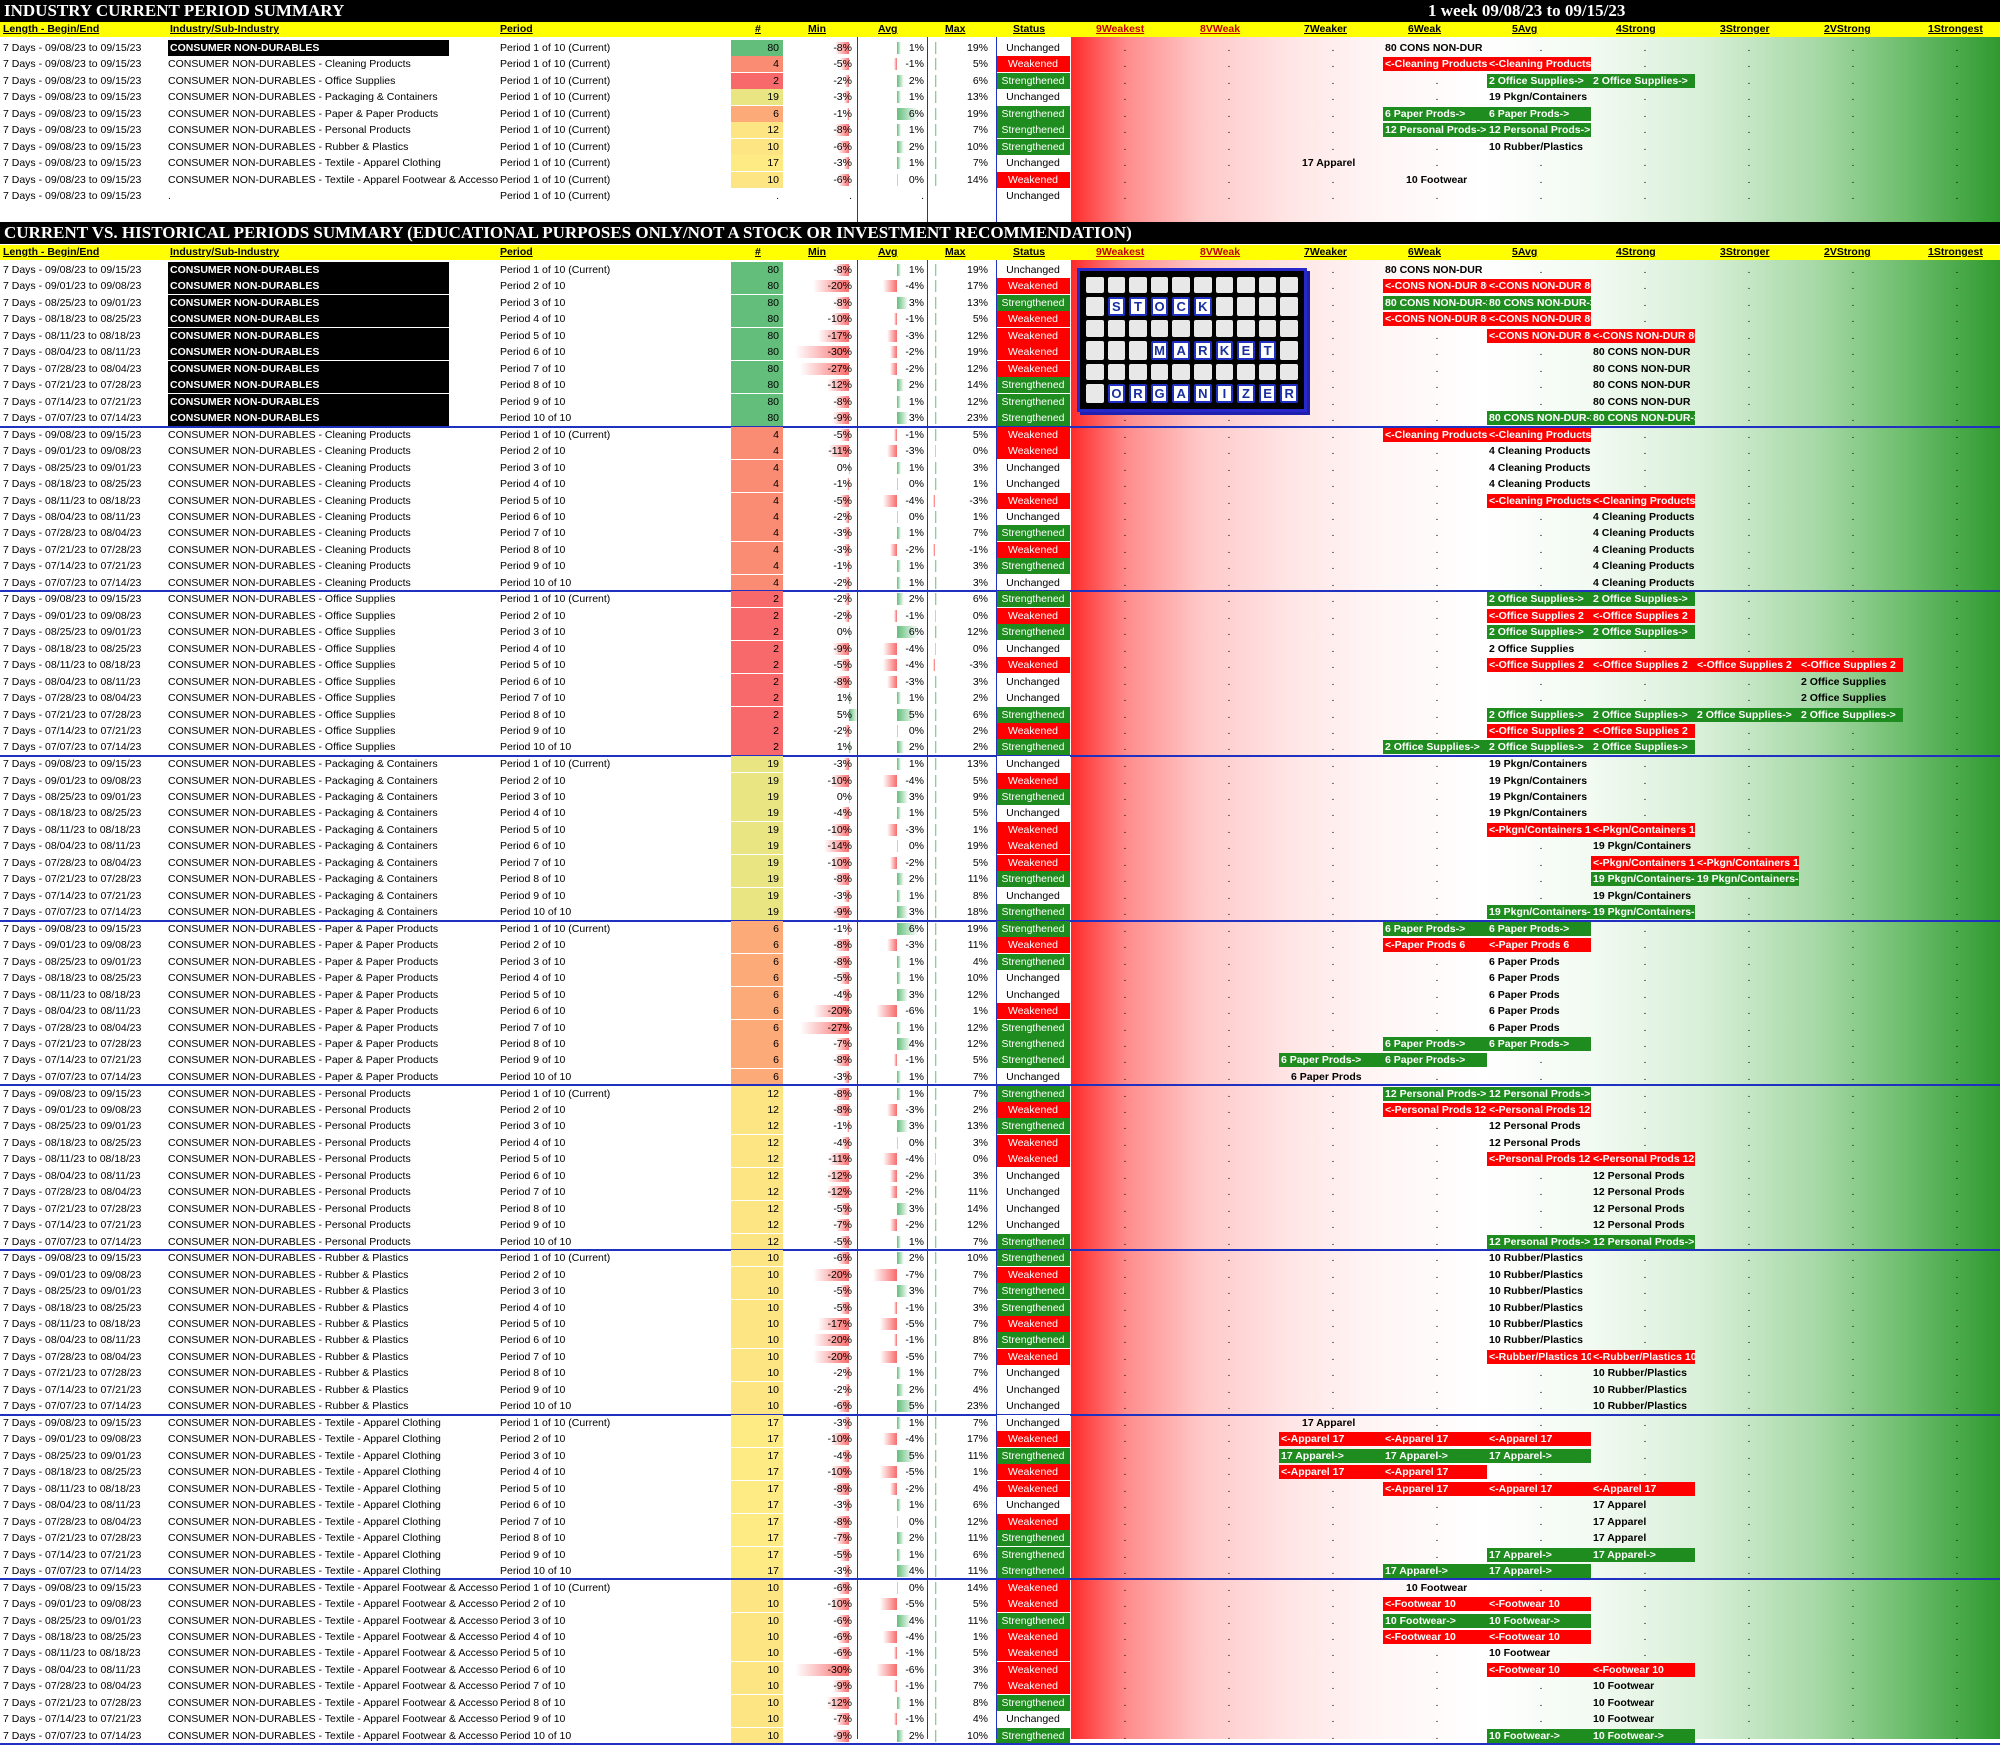  What do you see at coordinates (817, 252) in the screenshot?
I see `column-header-min: Min` at bounding box center [817, 252].